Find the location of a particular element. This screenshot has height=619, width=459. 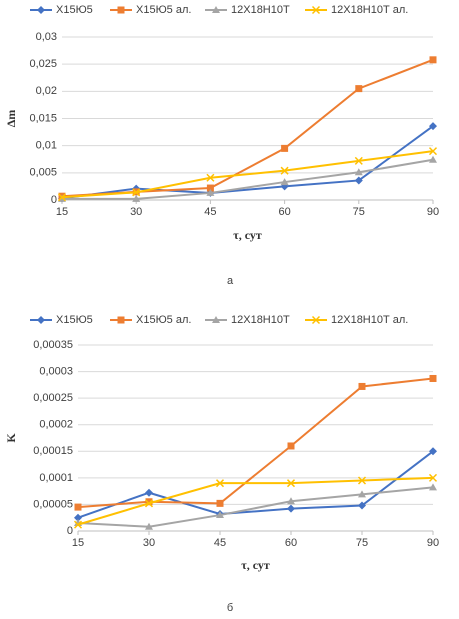

y-tick-label: 0,015 is located at coordinates (43, 118).